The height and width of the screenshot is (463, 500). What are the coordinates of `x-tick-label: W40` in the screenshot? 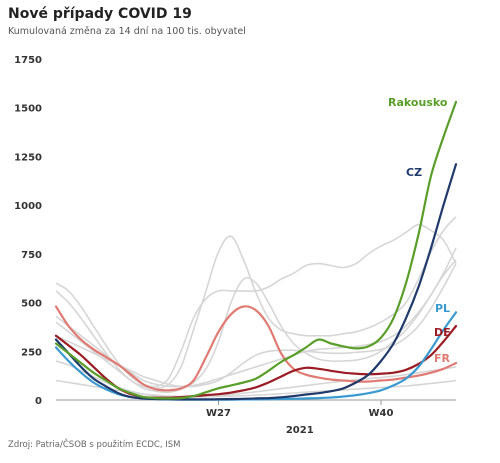 It's located at (381, 413).